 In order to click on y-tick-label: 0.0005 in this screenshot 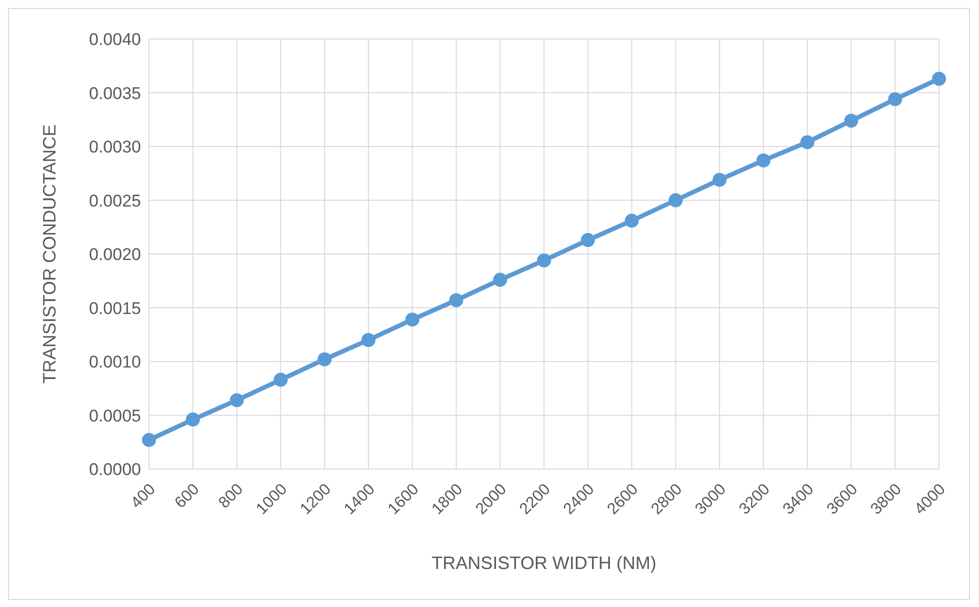, I will do `click(115, 416)`.